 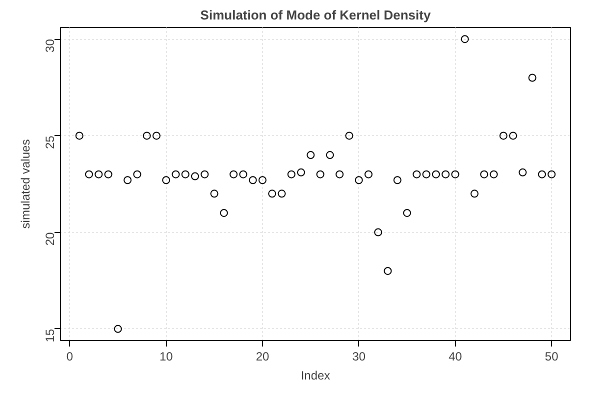 I want to click on x-tick-label: 30, so click(x=359, y=357).